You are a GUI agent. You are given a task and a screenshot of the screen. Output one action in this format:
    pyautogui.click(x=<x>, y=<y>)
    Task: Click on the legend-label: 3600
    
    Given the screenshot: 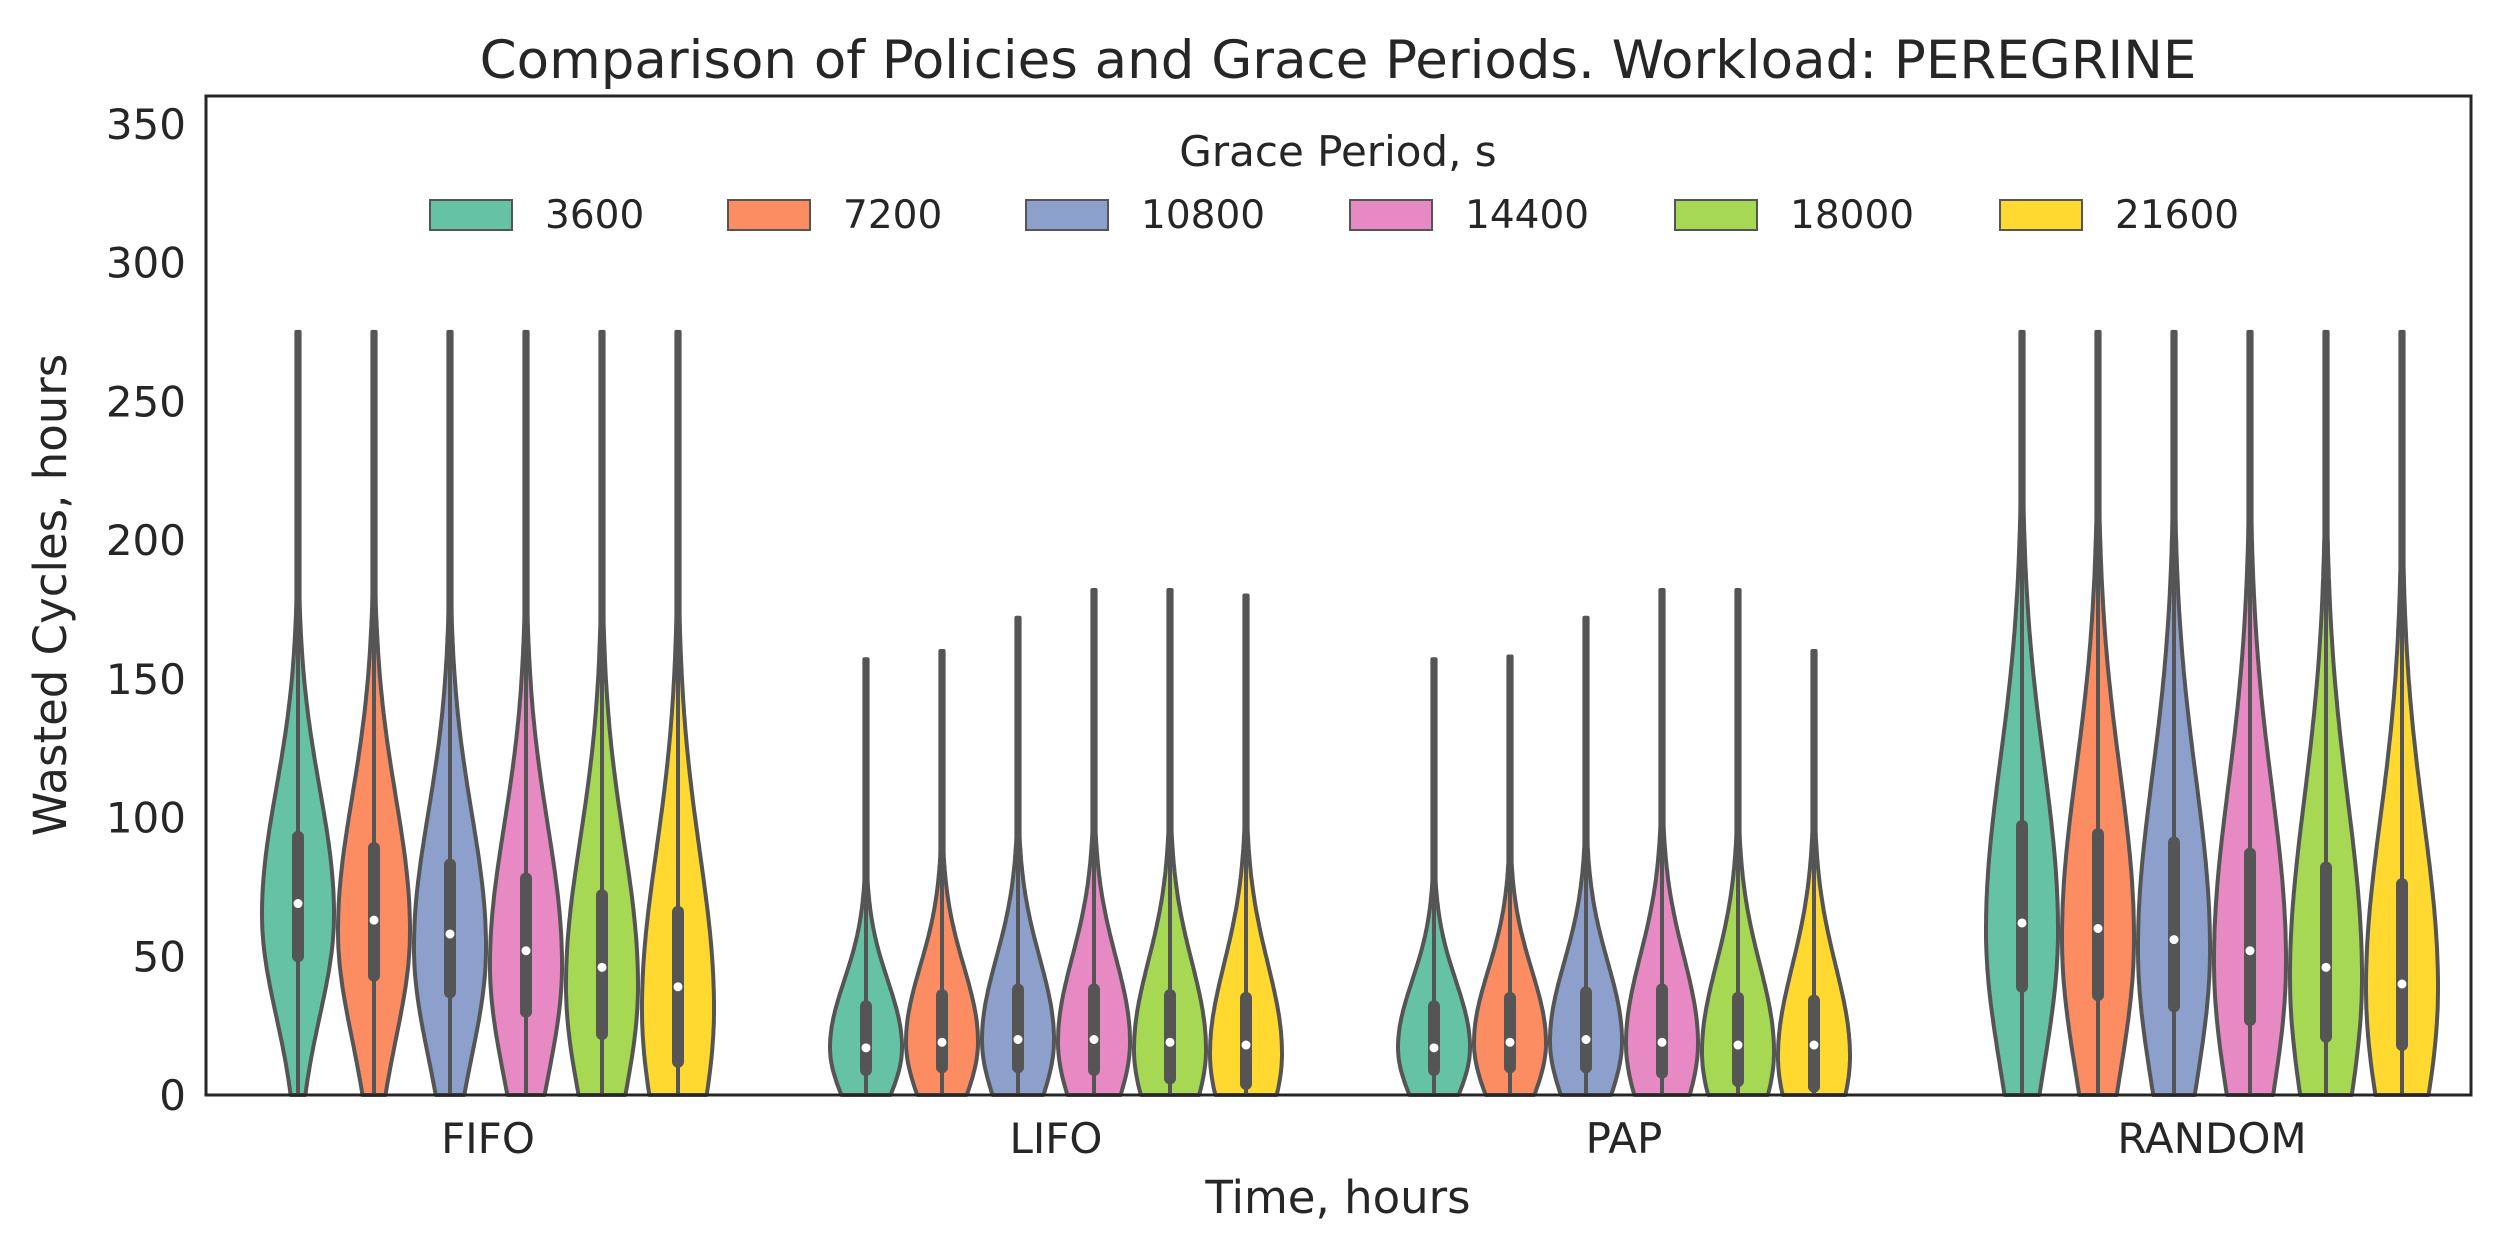 What is the action you would take?
    pyautogui.click(x=594, y=215)
    